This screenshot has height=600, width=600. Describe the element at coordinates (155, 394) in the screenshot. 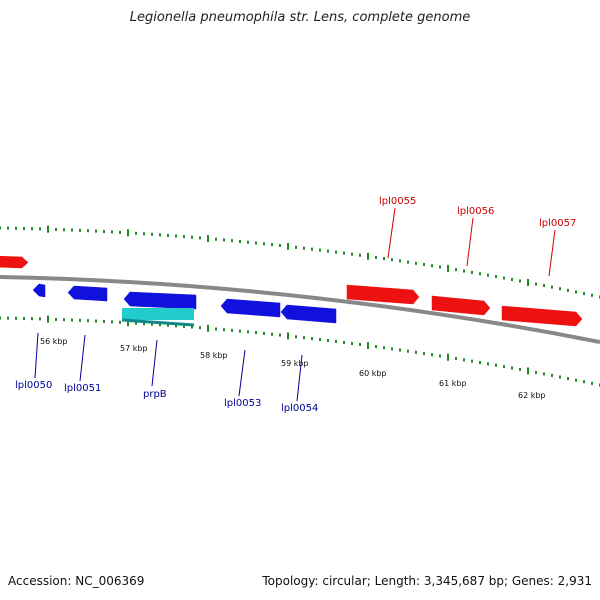

I see `gene-label-prpB: prpB` at that location.